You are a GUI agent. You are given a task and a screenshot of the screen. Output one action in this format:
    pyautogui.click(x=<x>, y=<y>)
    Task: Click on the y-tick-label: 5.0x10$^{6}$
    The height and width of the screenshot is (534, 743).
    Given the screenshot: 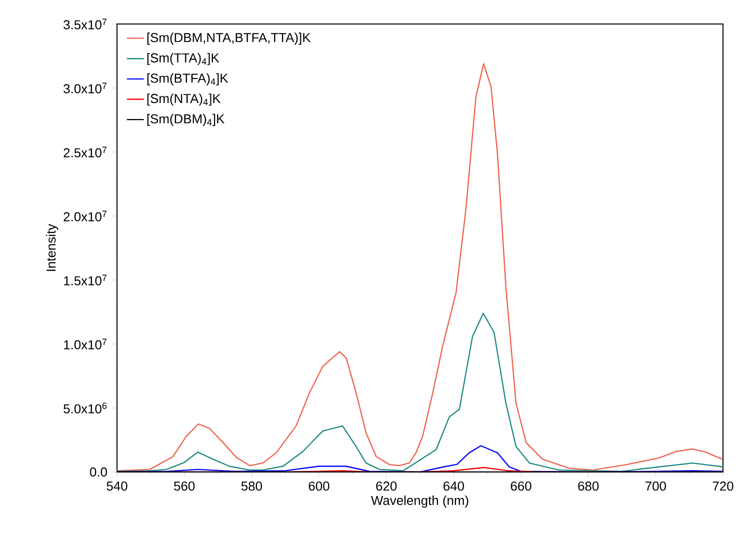 What is the action you would take?
    pyautogui.click(x=85, y=408)
    